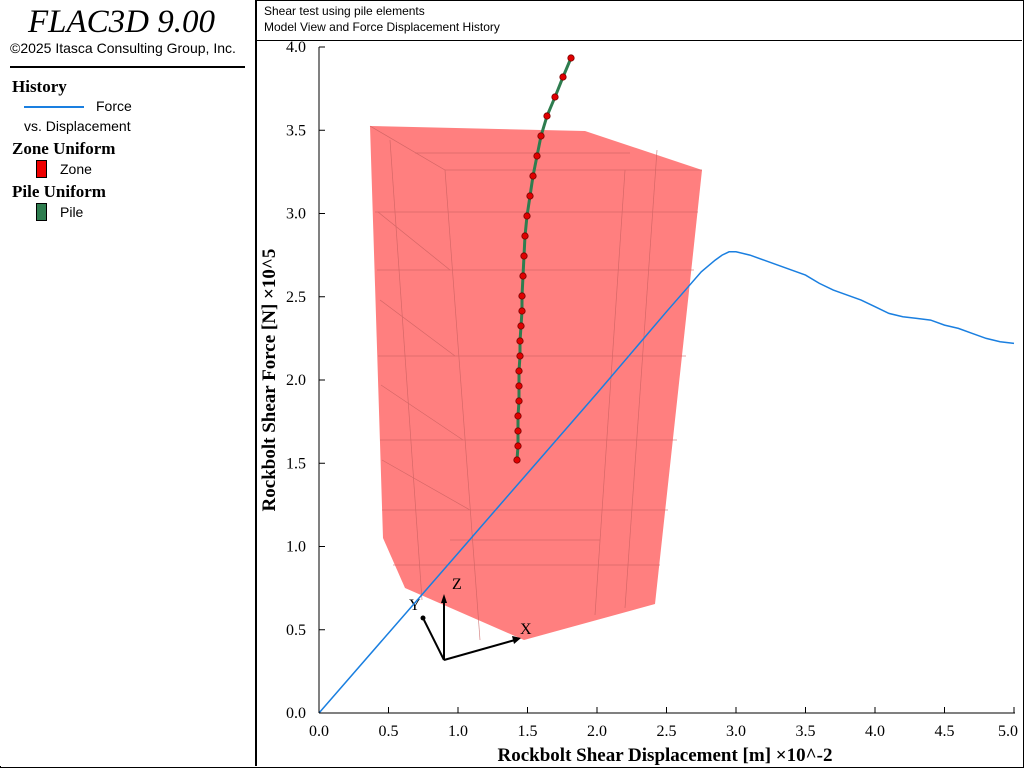 This screenshot has width=1024, height=768. I want to click on y-axis-label: Rockbolt Shear Force [N] ×10^5, so click(269, 380).